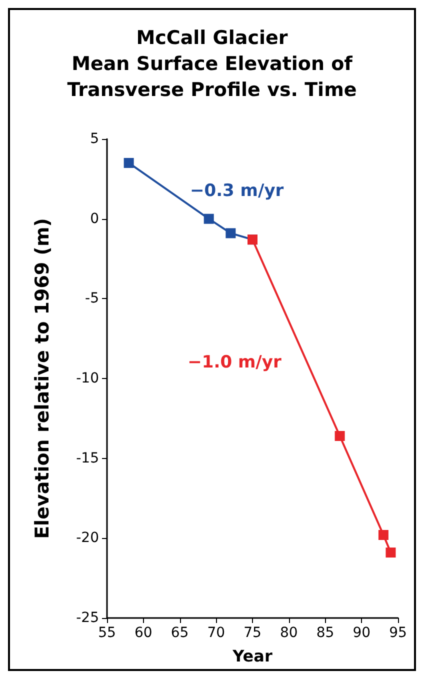 The height and width of the screenshot is (679, 424). I want to click on x-tick-label: 95, so click(398, 633).